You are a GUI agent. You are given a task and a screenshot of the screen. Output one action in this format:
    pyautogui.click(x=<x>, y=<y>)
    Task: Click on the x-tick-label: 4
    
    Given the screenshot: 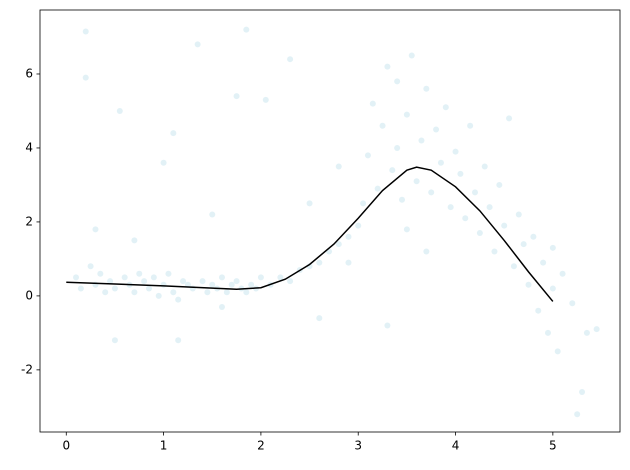 What is the action you would take?
    pyautogui.click(x=456, y=446)
    